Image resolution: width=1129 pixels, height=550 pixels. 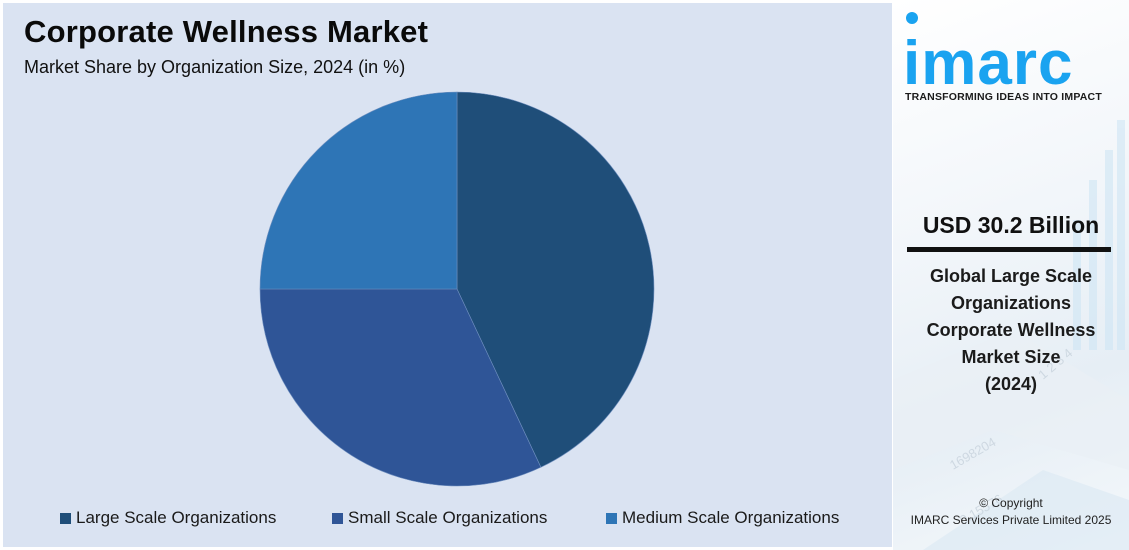 What do you see at coordinates (226, 31) in the screenshot?
I see `chart-title: Corporate Wellness Market` at bounding box center [226, 31].